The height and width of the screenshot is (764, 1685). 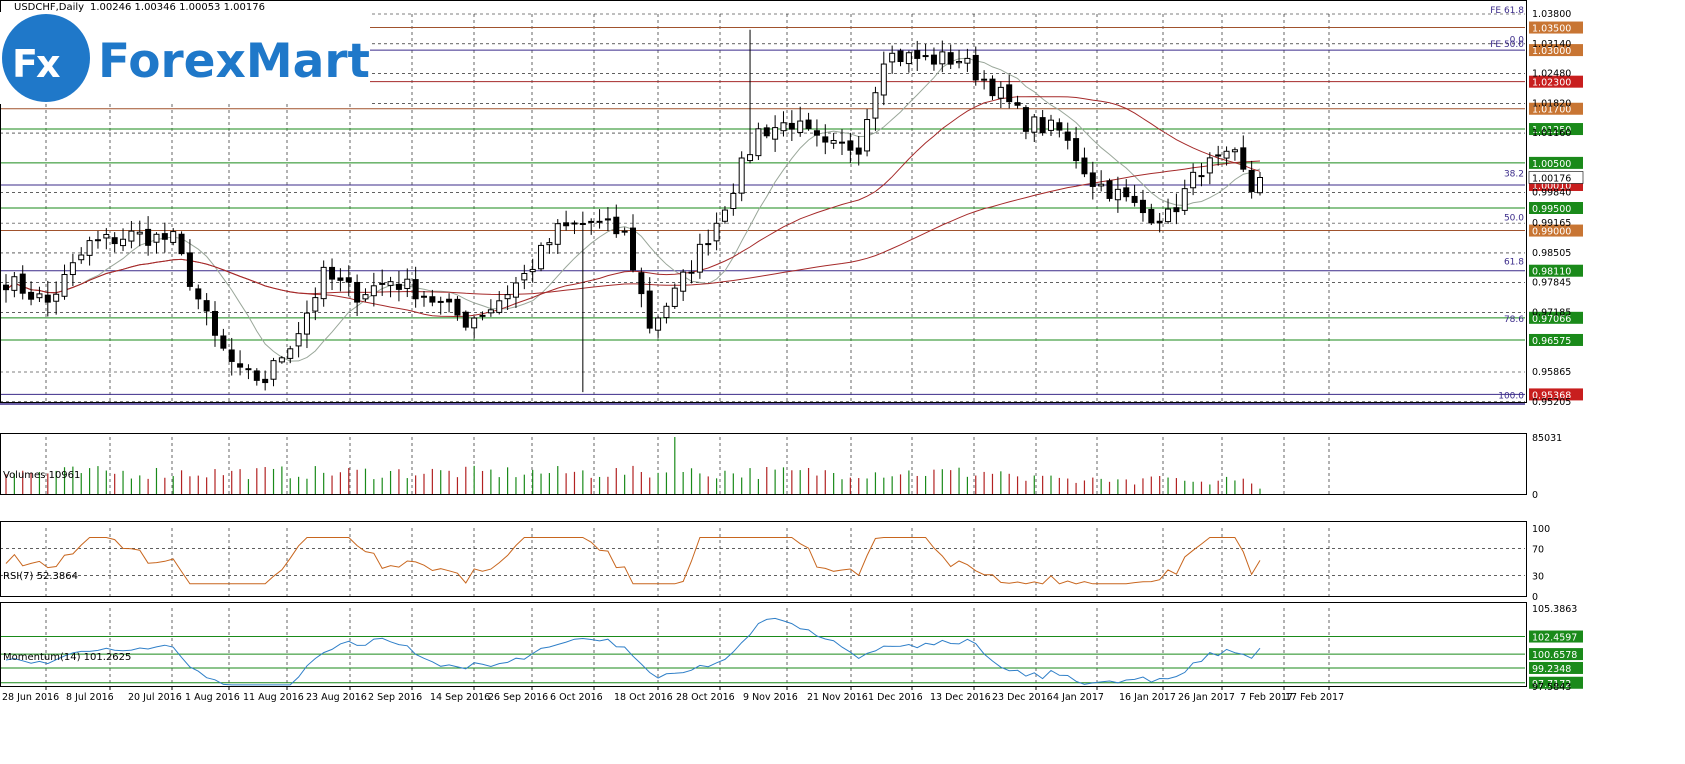 What do you see at coordinates (1551, 372) in the screenshot?
I see `price-tick-label: 0.95865` at bounding box center [1551, 372].